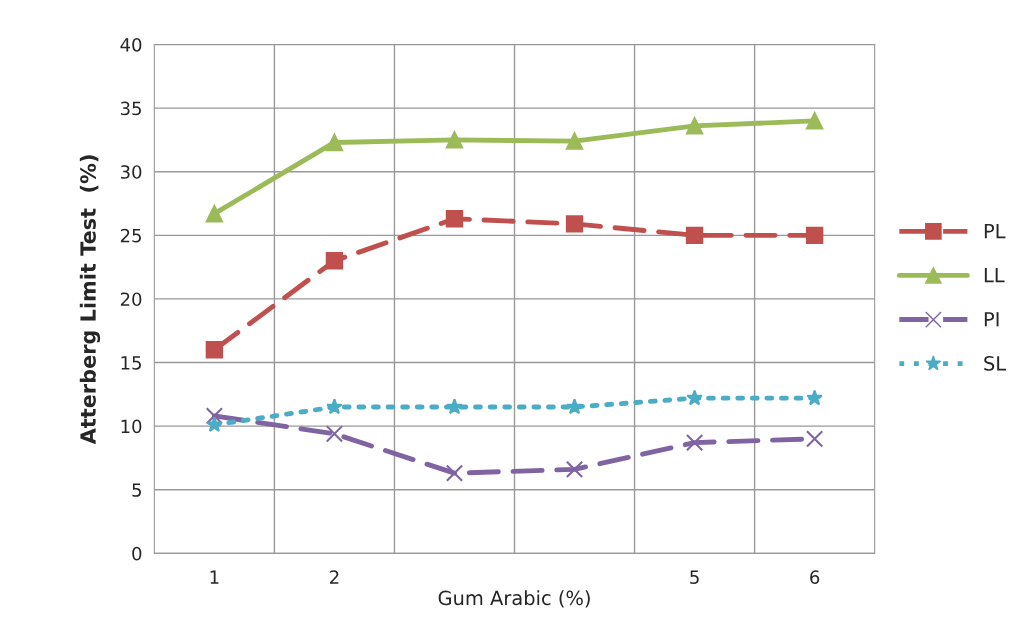  I want to click on legend-label: PL, so click(995, 231).